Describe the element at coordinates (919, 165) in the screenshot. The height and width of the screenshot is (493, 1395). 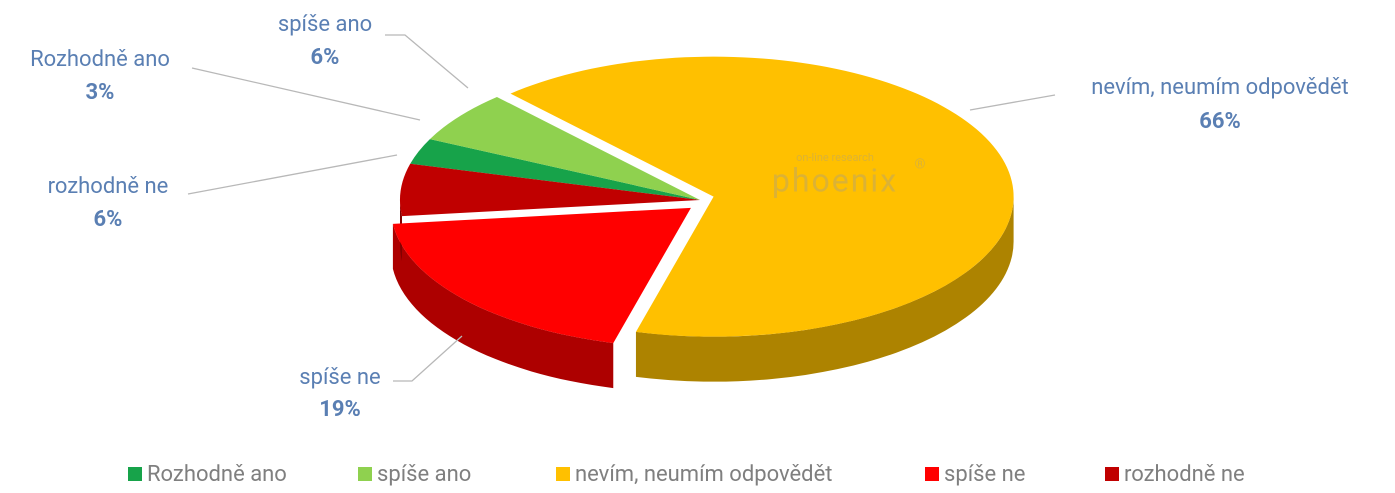
I see `watermark-mark: ®` at that location.